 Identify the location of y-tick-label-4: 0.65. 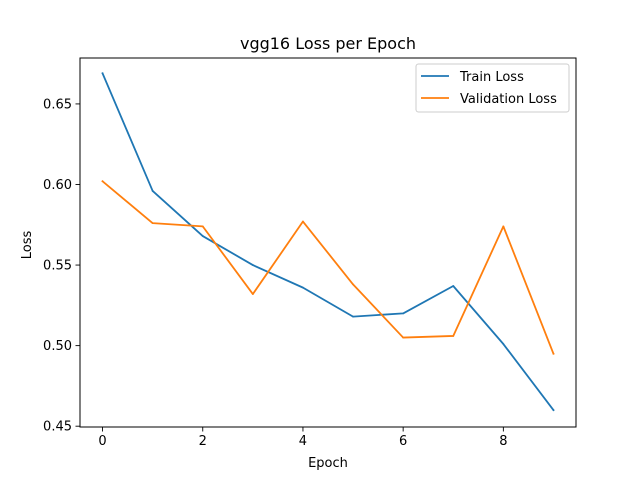
(57, 104).